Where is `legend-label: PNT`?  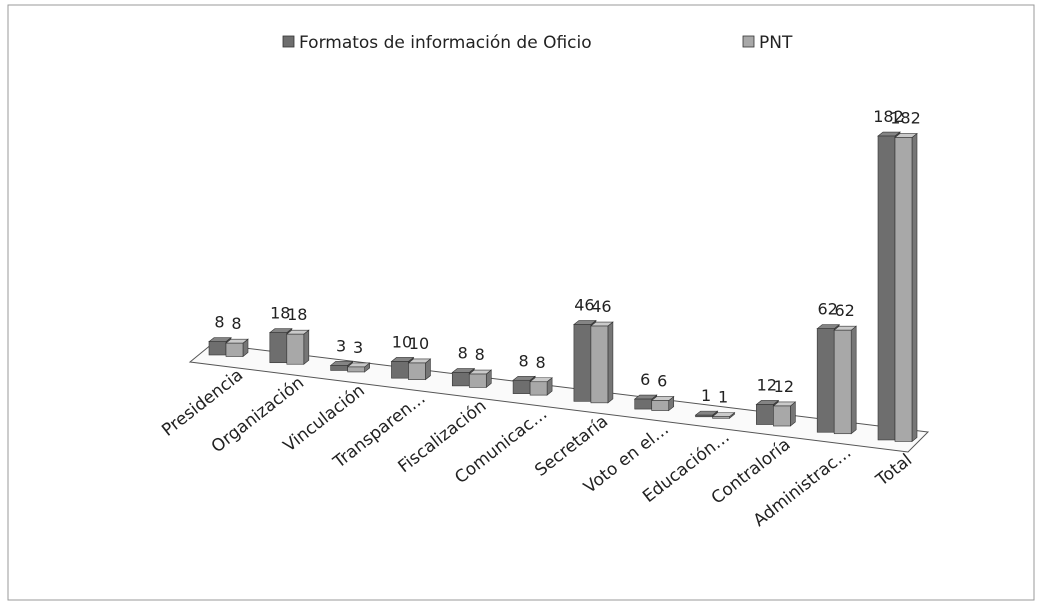
legend-label: PNT is located at coordinates (776, 43).